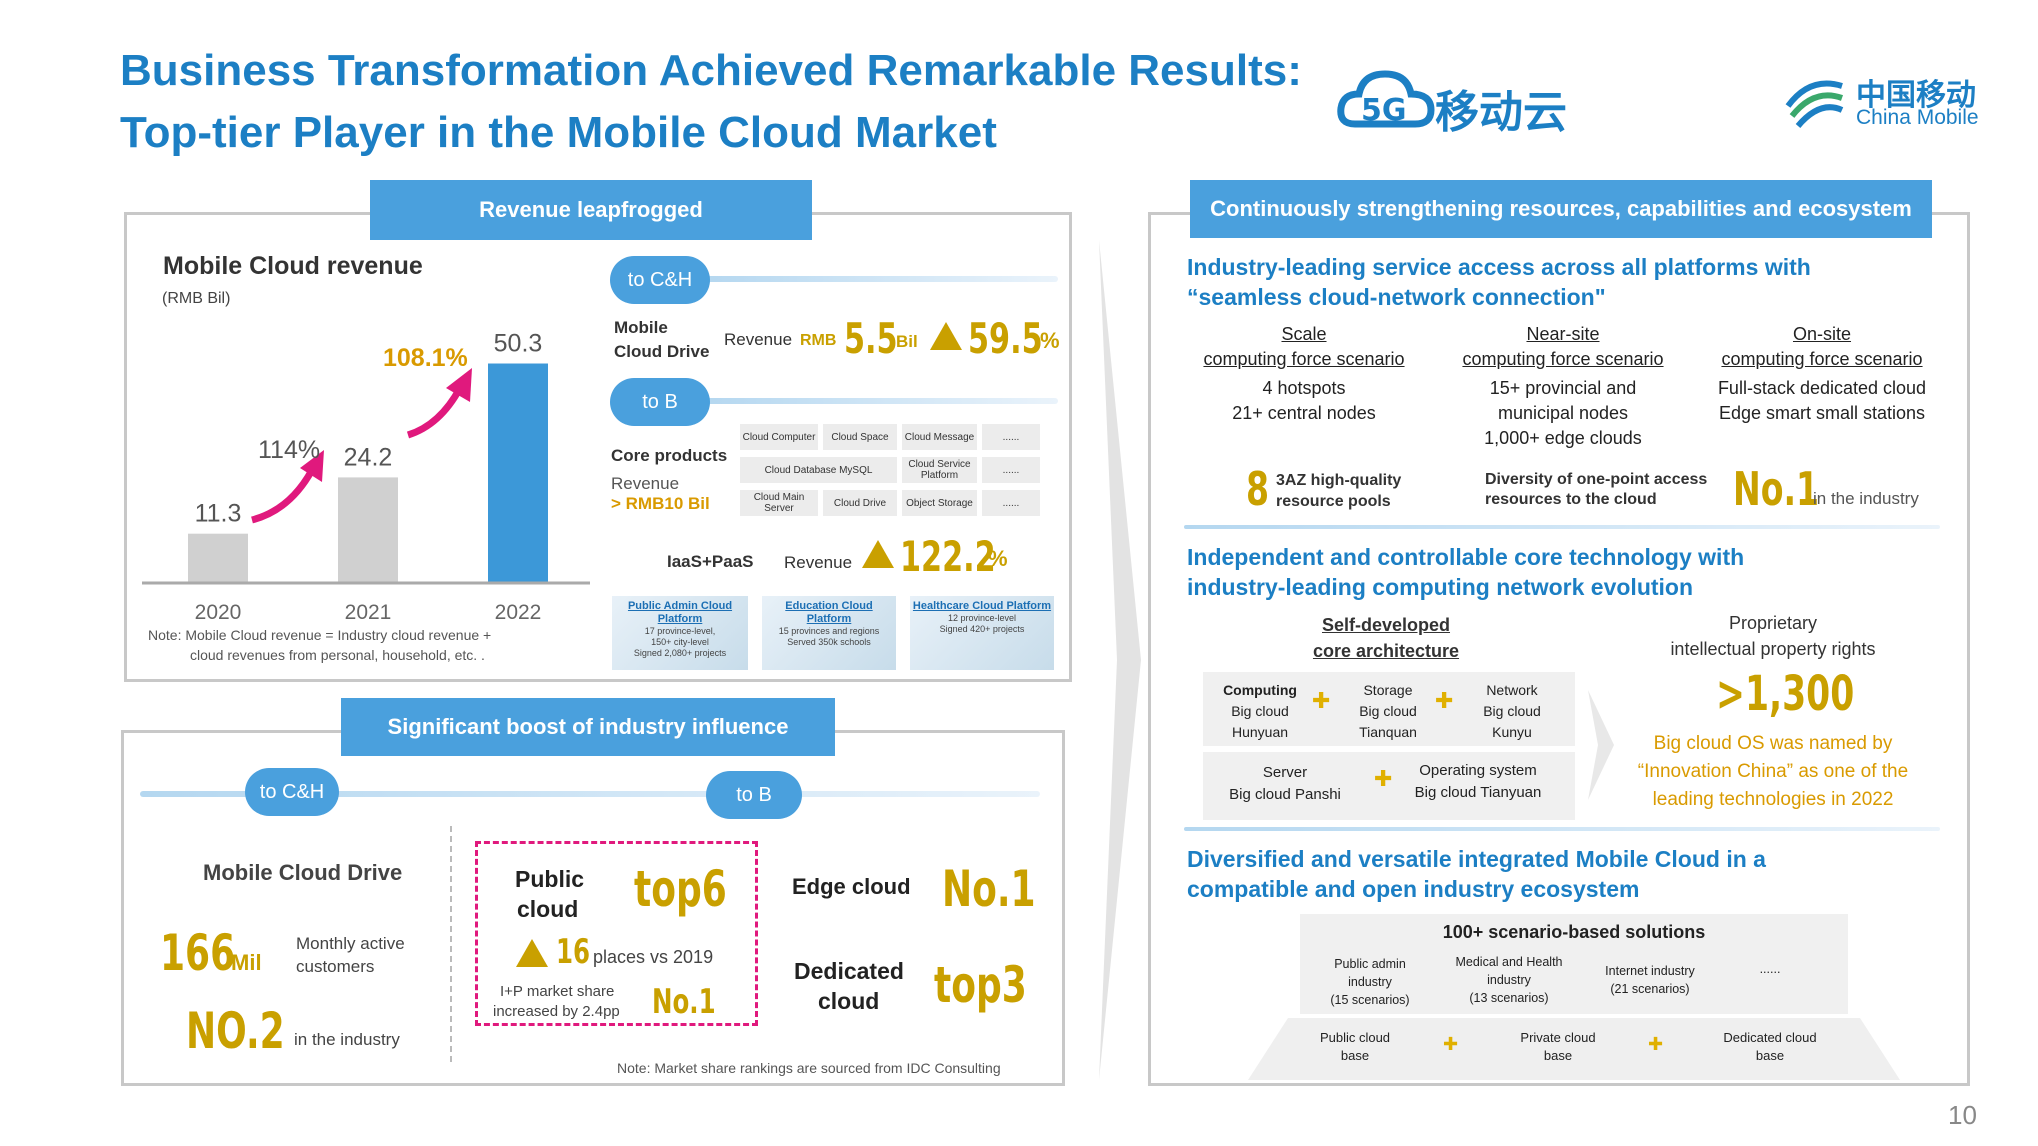  I want to click on product-cloud-computer: Cloud Computer, so click(779, 437).